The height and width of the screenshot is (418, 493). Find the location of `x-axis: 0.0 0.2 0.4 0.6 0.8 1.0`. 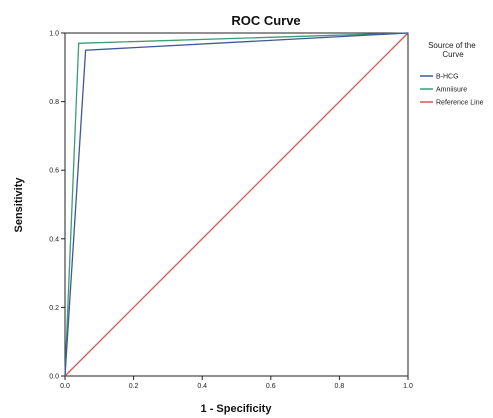

x-axis: 0.0 0.2 0.4 0.6 0.8 1.0 is located at coordinates (236, 383).